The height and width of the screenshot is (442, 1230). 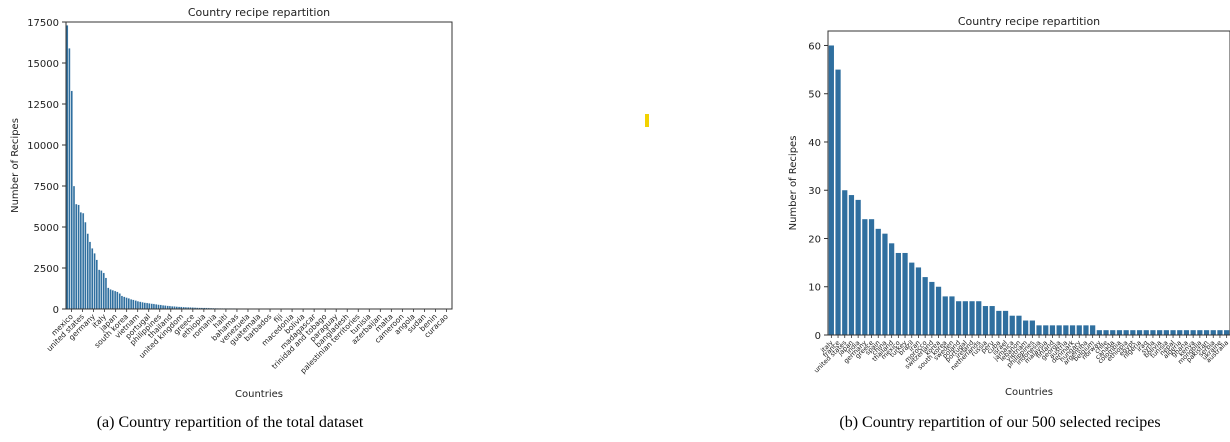 What do you see at coordinates (46, 269) in the screenshot?
I see `y-tick-label: 2500` at bounding box center [46, 269].